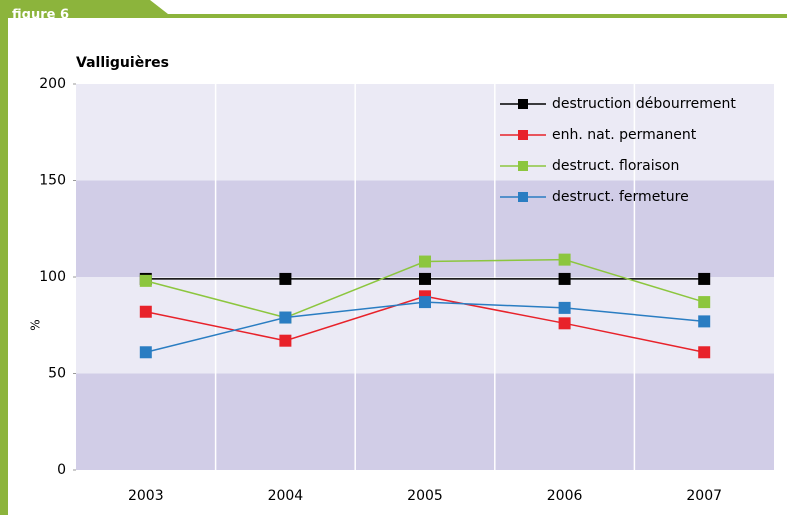 The image size is (787, 519). I want to click on legend-label: destruct. floraison, so click(615, 166).